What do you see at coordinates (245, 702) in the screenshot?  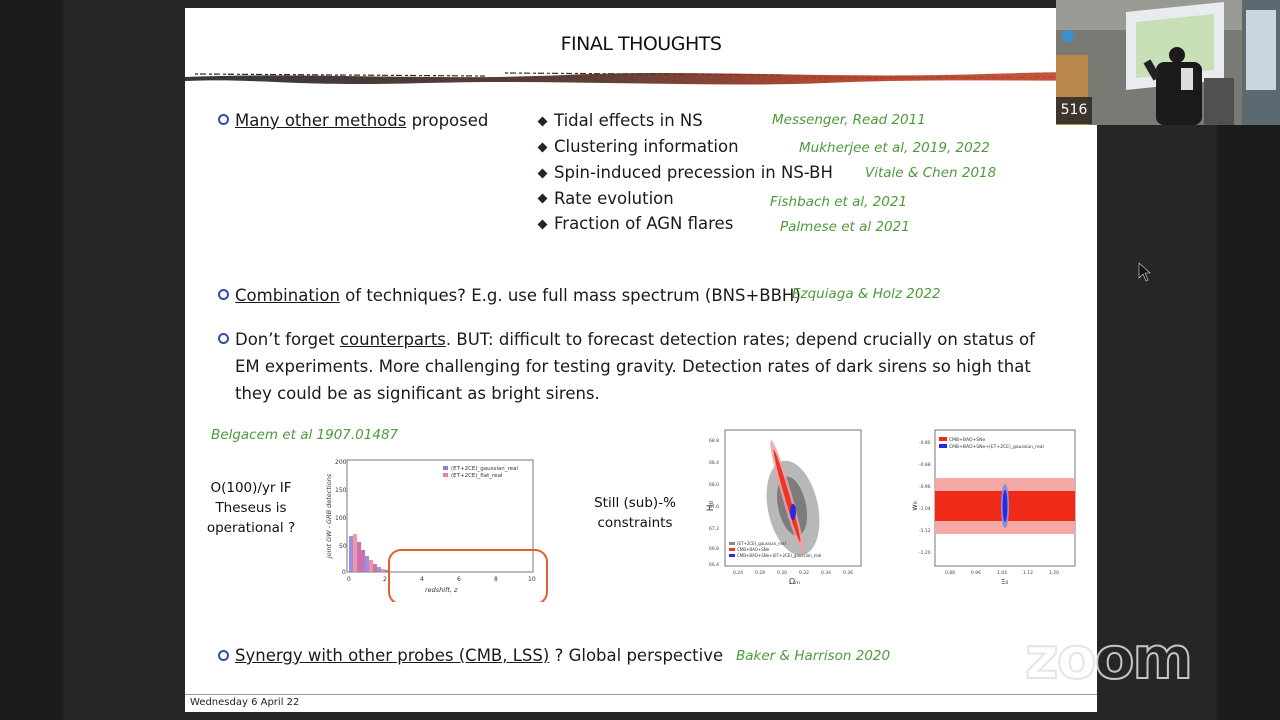 I see `footer-date: Wednesday 6 April 22` at bounding box center [245, 702].